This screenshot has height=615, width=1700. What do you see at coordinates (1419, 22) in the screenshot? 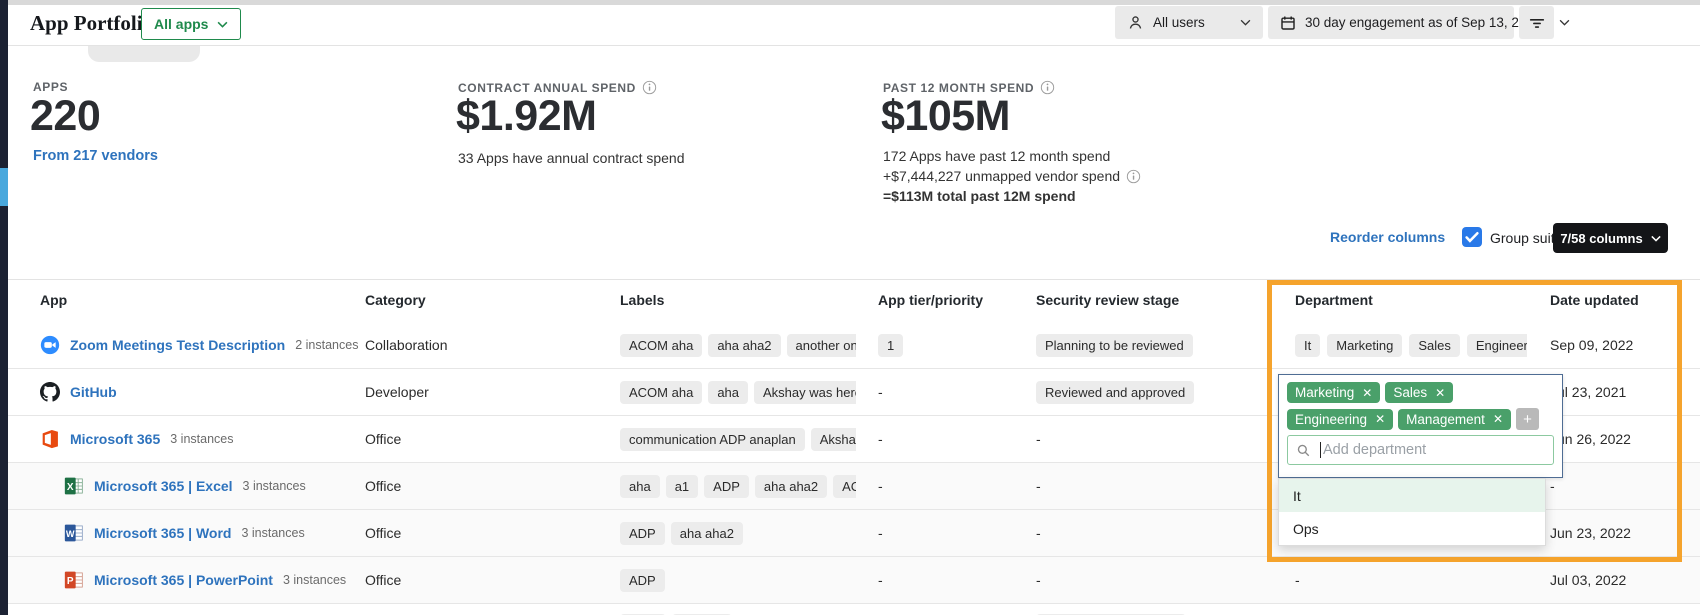
I see `engagement-date-dropdown: 30 day engagement as of Sep 13, 2022` at bounding box center [1419, 22].